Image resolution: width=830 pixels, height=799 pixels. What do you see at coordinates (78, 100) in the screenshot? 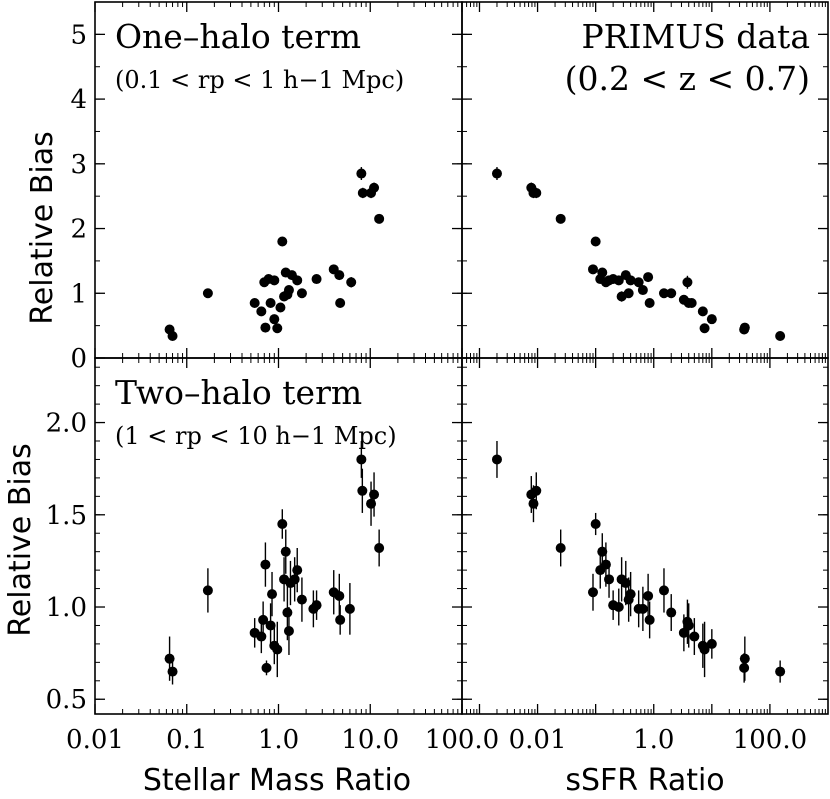
I see `y-tick-label: 4` at bounding box center [78, 100].